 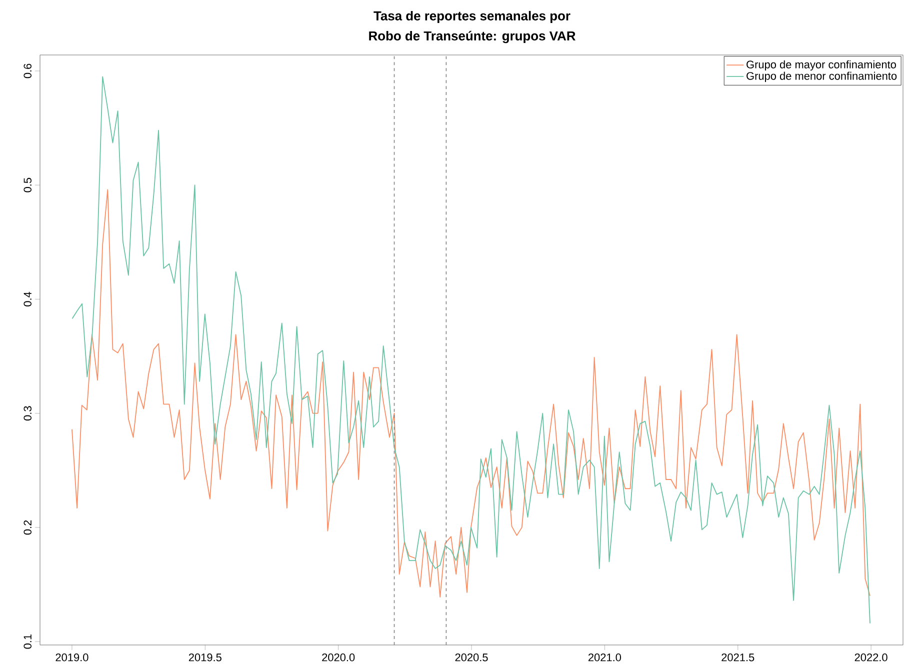 I want to click on x-tick-label: 2022.0, so click(x=871, y=658).